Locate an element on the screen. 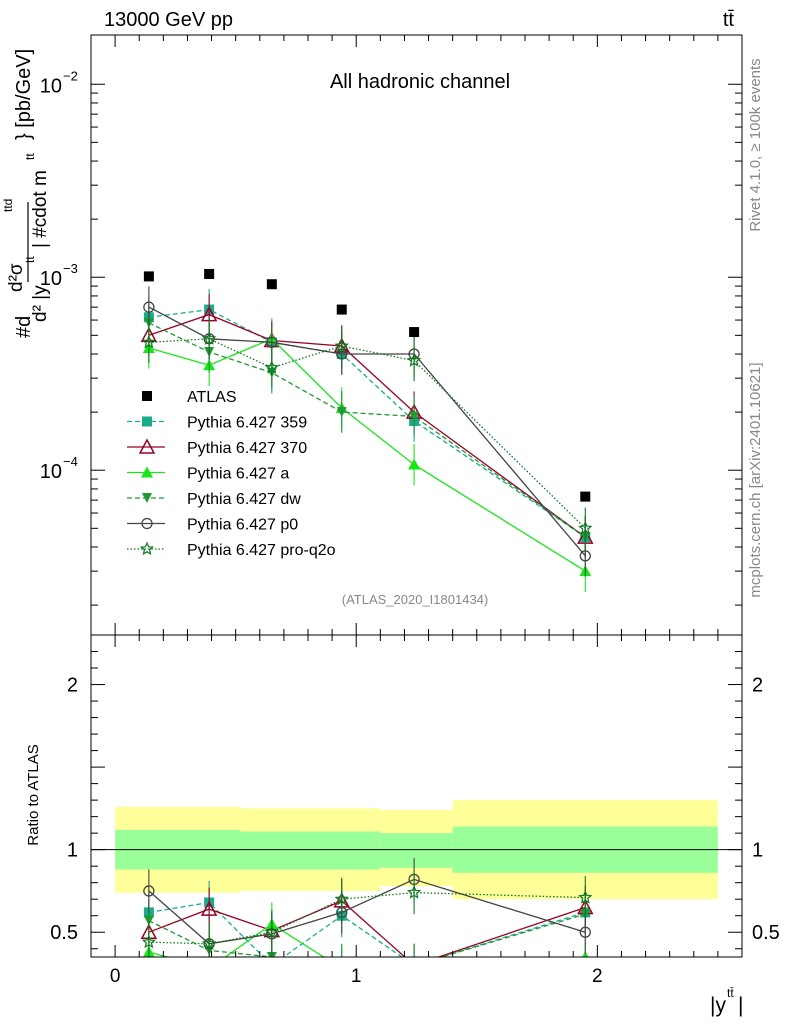 The image size is (786, 1024). ylabel-prefix: #d is located at coordinates (24, 327).